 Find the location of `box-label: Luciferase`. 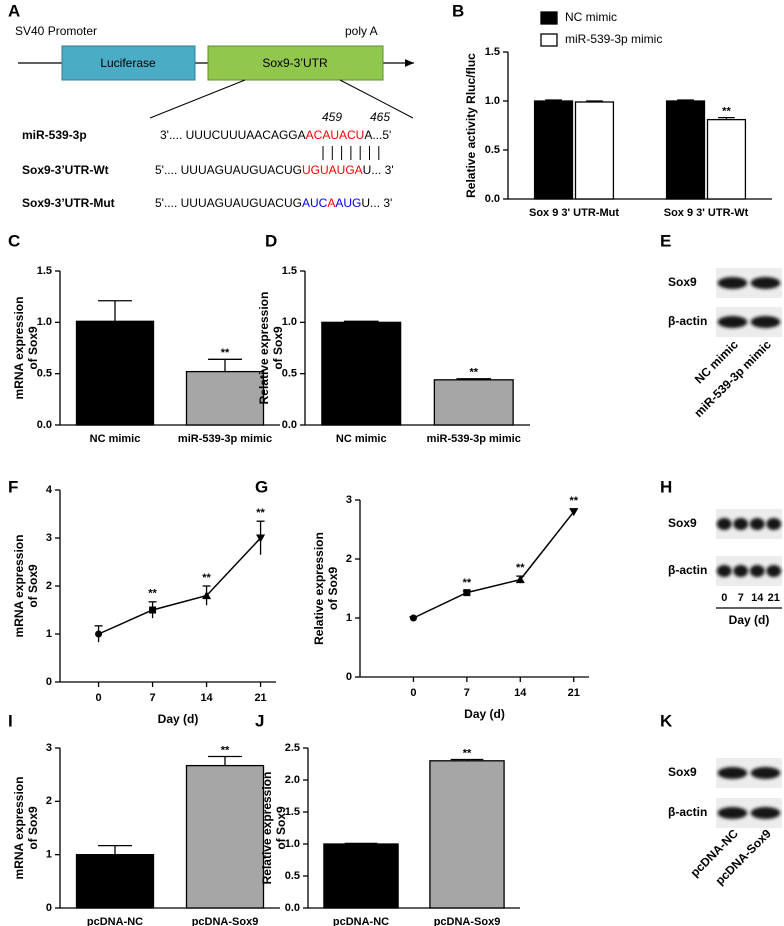

box-label: Luciferase is located at coordinates (128, 63).